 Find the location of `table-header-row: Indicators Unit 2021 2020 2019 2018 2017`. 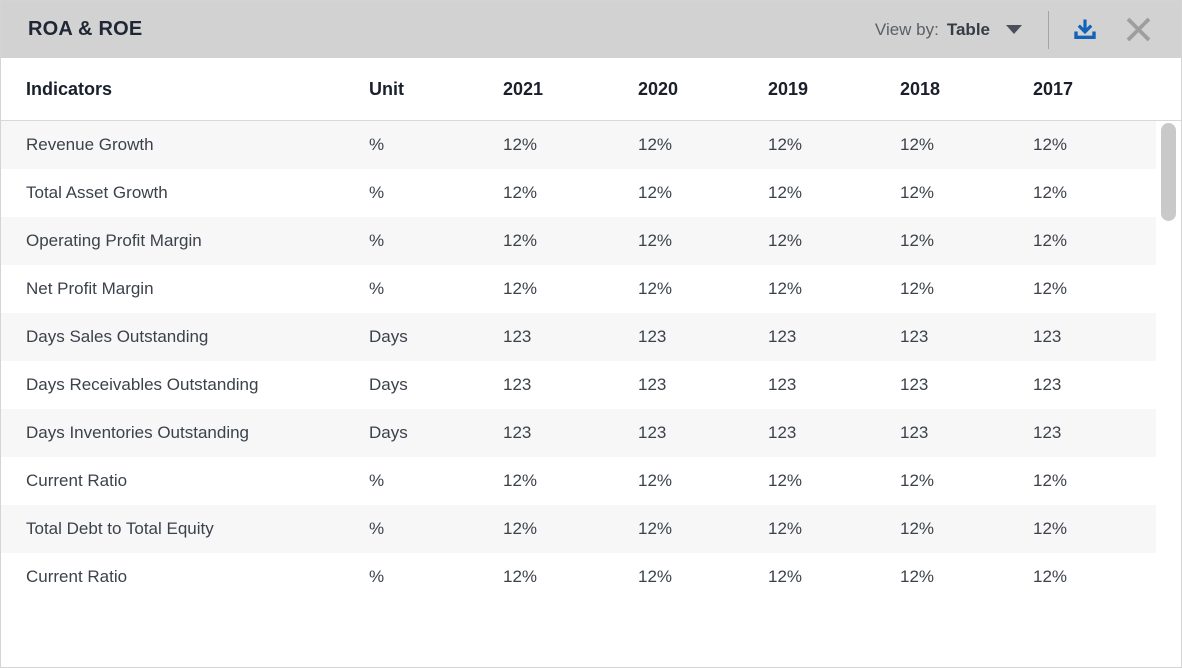

table-header-row: Indicators Unit 2021 2020 2019 2018 2017 is located at coordinates (591, 89).